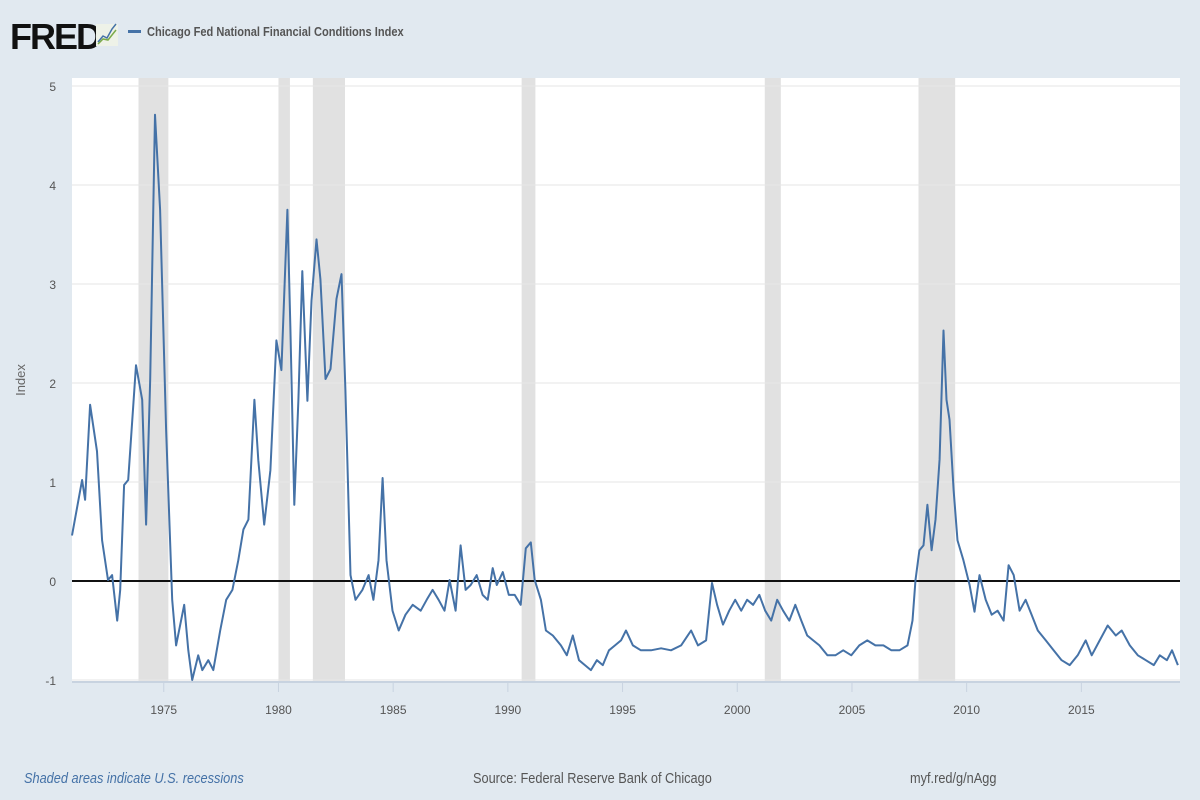  I want to click on x-tick-label: 1995, so click(622, 710).